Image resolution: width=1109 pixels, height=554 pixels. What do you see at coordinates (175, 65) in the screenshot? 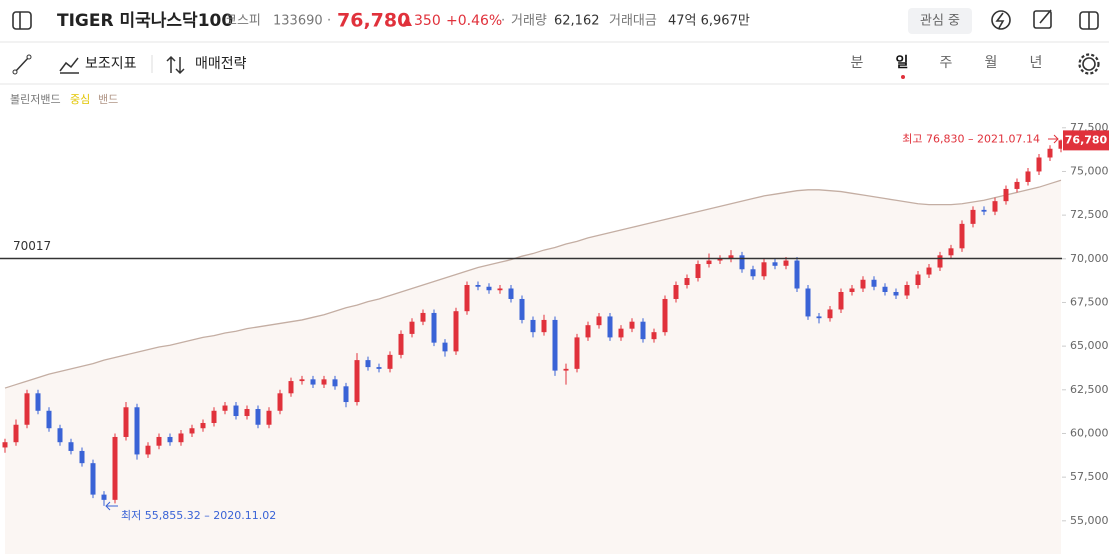
I see `strategy-icon` at bounding box center [175, 65].